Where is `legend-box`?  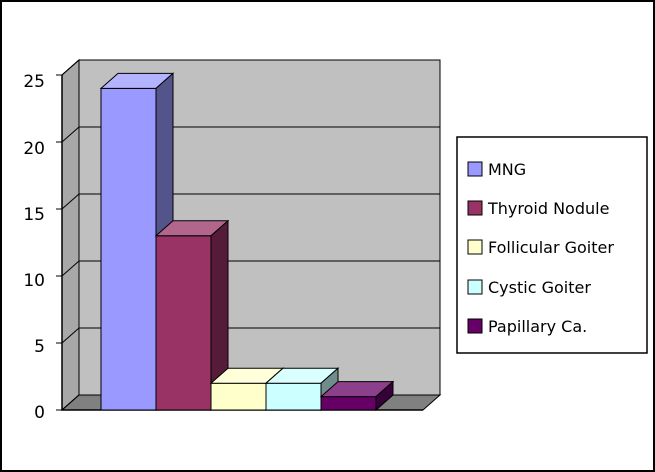
legend-box is located at coordinates (552, 245).